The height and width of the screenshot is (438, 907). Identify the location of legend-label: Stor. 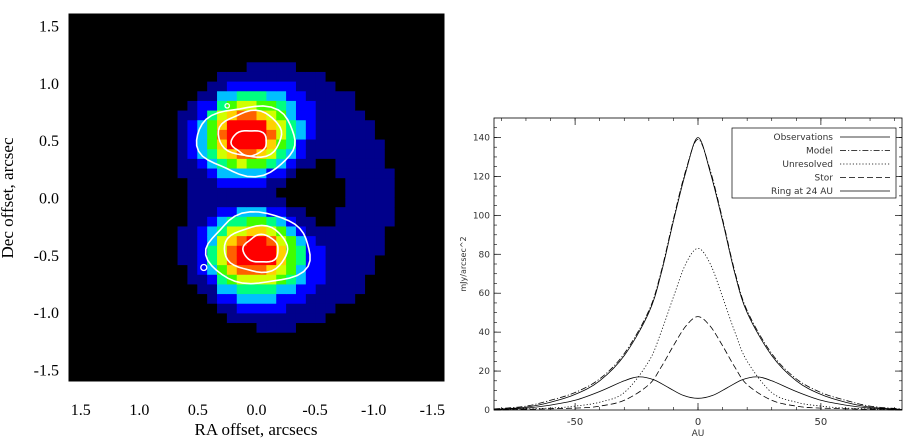
(824, 179).